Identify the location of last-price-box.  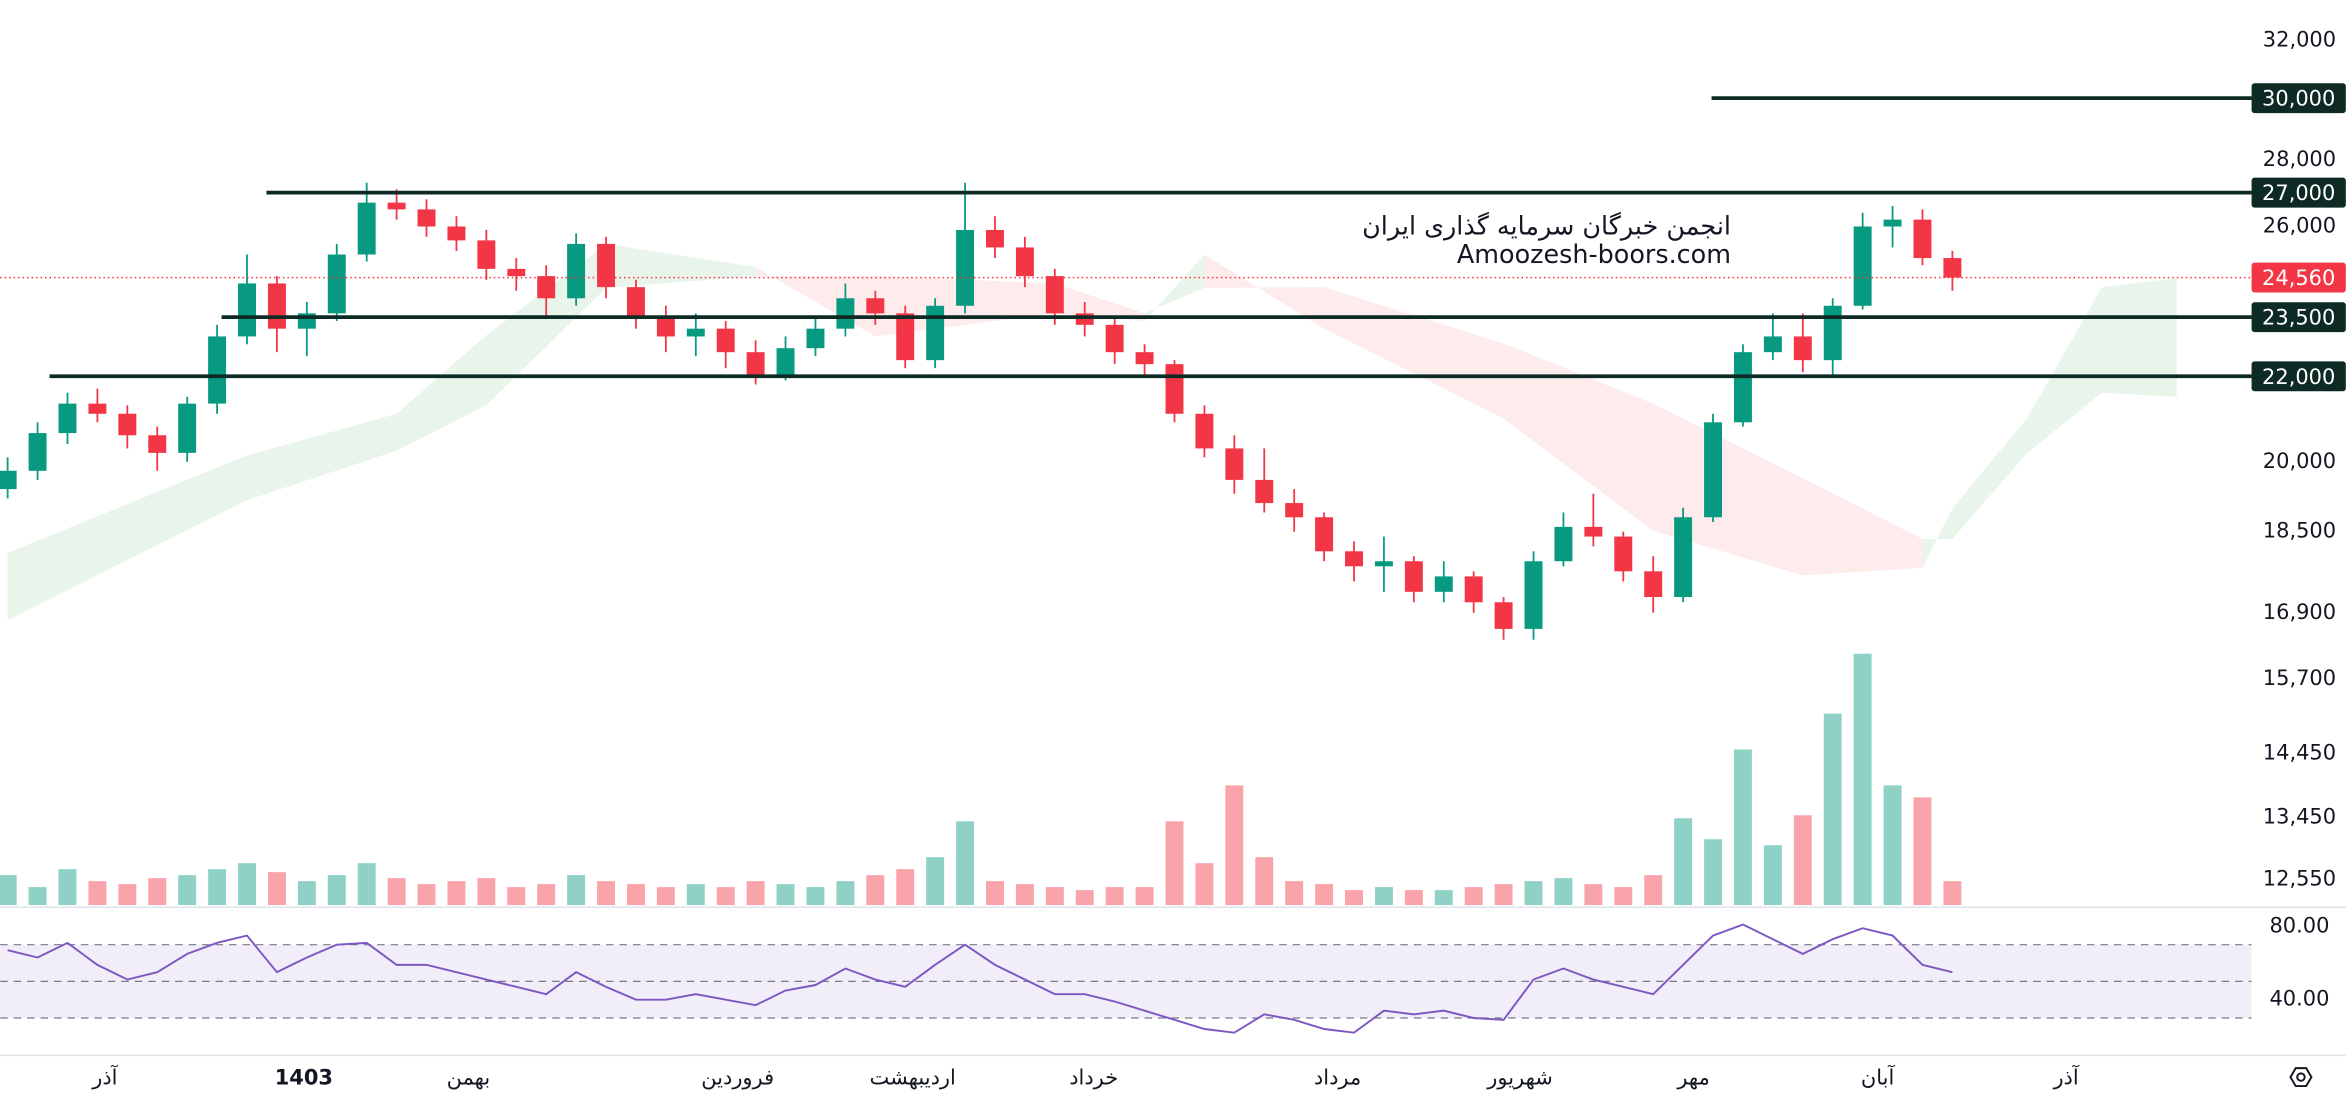
(2298, 277).